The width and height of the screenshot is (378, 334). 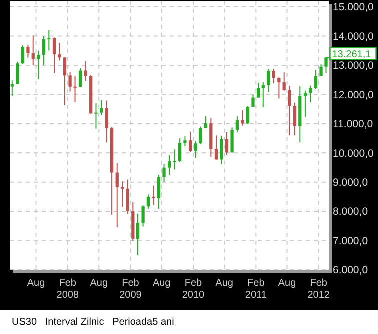 I want to click on x-tick-label: Feb 2010, so click(x=194, y=289).